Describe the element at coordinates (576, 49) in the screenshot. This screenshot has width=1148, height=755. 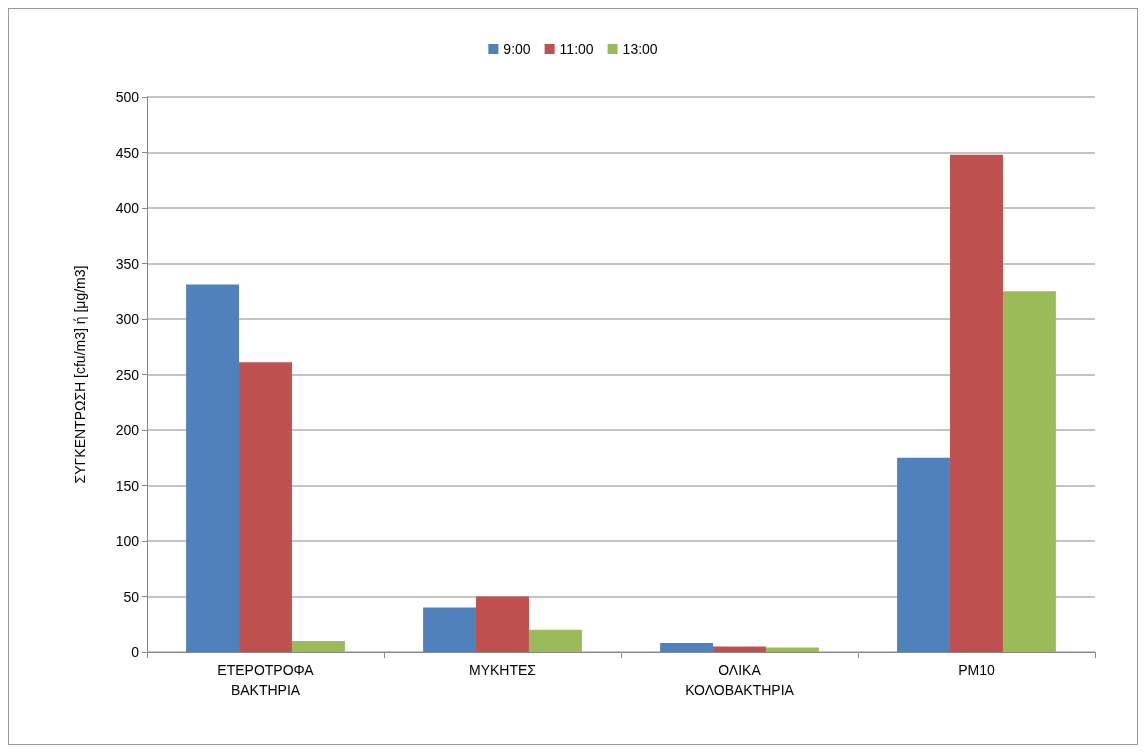
I see `legend-label: 11:00` at that location.